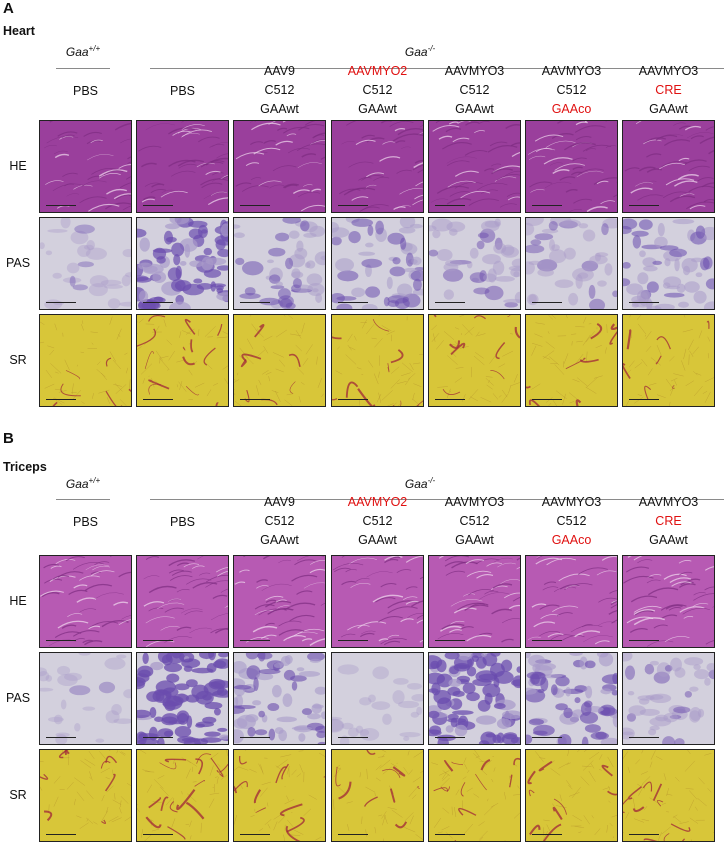 Image resolution: width=726 pixels, height=844 pixels. I want to click on panel-letter: A, so click(8, 8).